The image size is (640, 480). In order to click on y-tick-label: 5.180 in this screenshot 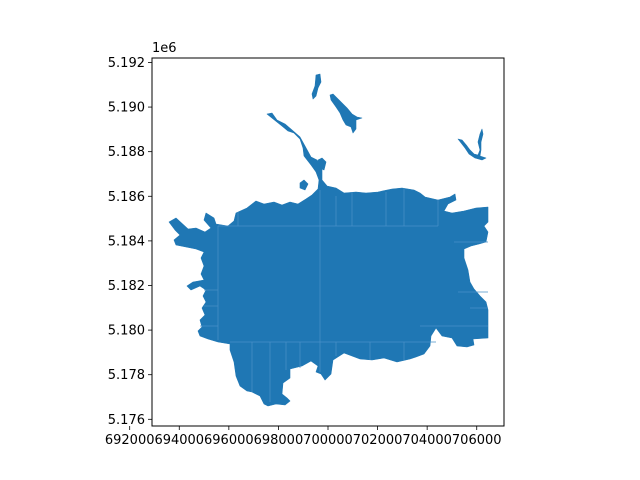, I will do `click(126, 331)`.